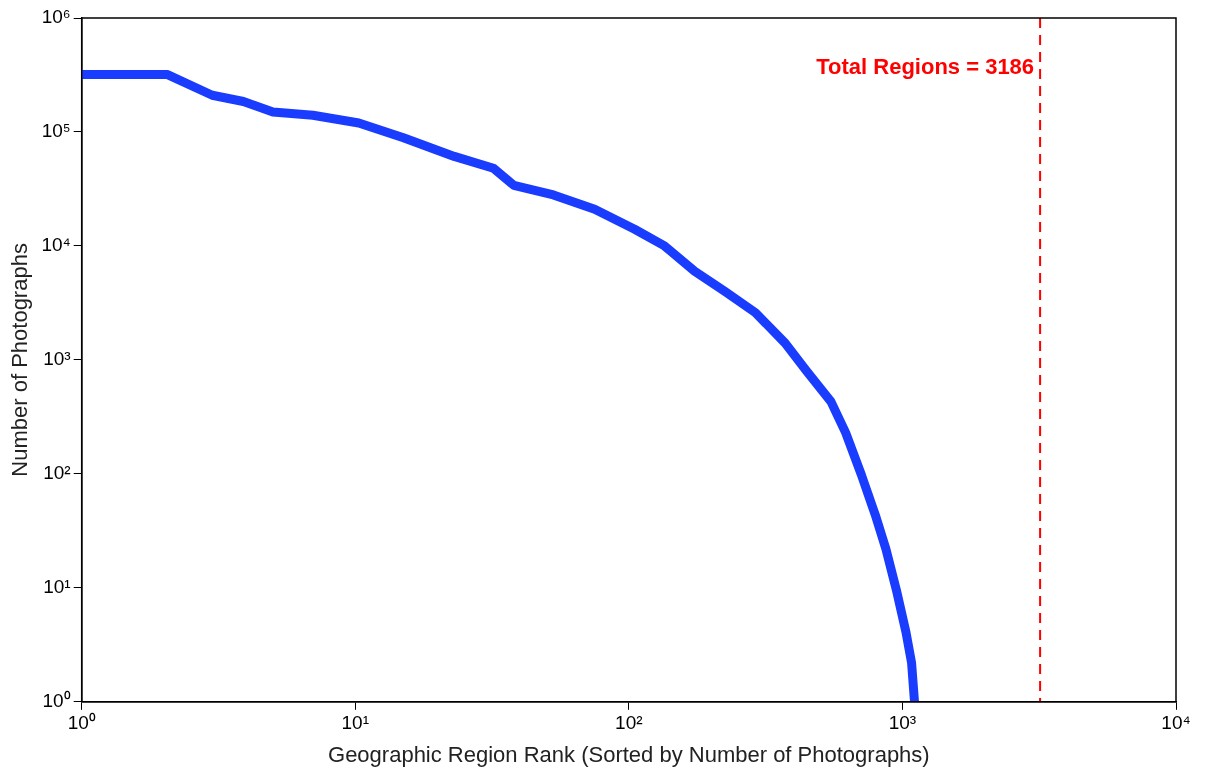  What do you see at coordinates (925, 67) in the screenshot?
I see `ref-line-label: Total Regions = 3186` at bounding box center [925, 67].